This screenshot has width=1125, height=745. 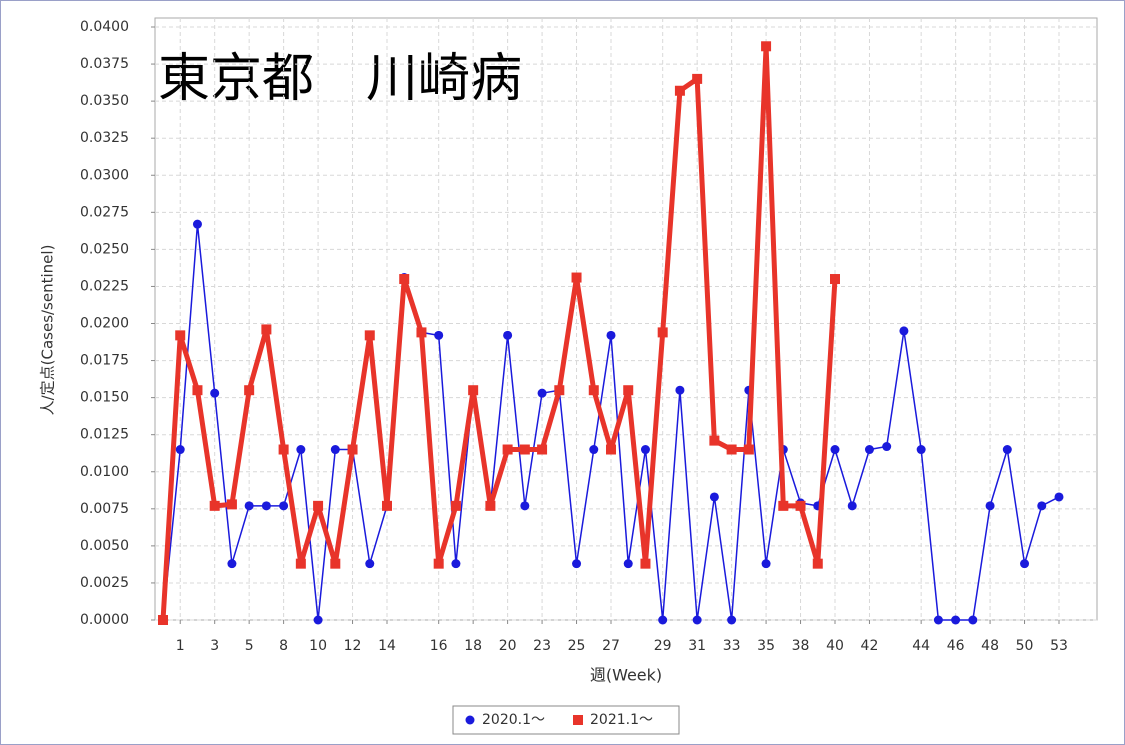 I want to click on y-tick-label: 0.0275, so click(x=104, y=212).